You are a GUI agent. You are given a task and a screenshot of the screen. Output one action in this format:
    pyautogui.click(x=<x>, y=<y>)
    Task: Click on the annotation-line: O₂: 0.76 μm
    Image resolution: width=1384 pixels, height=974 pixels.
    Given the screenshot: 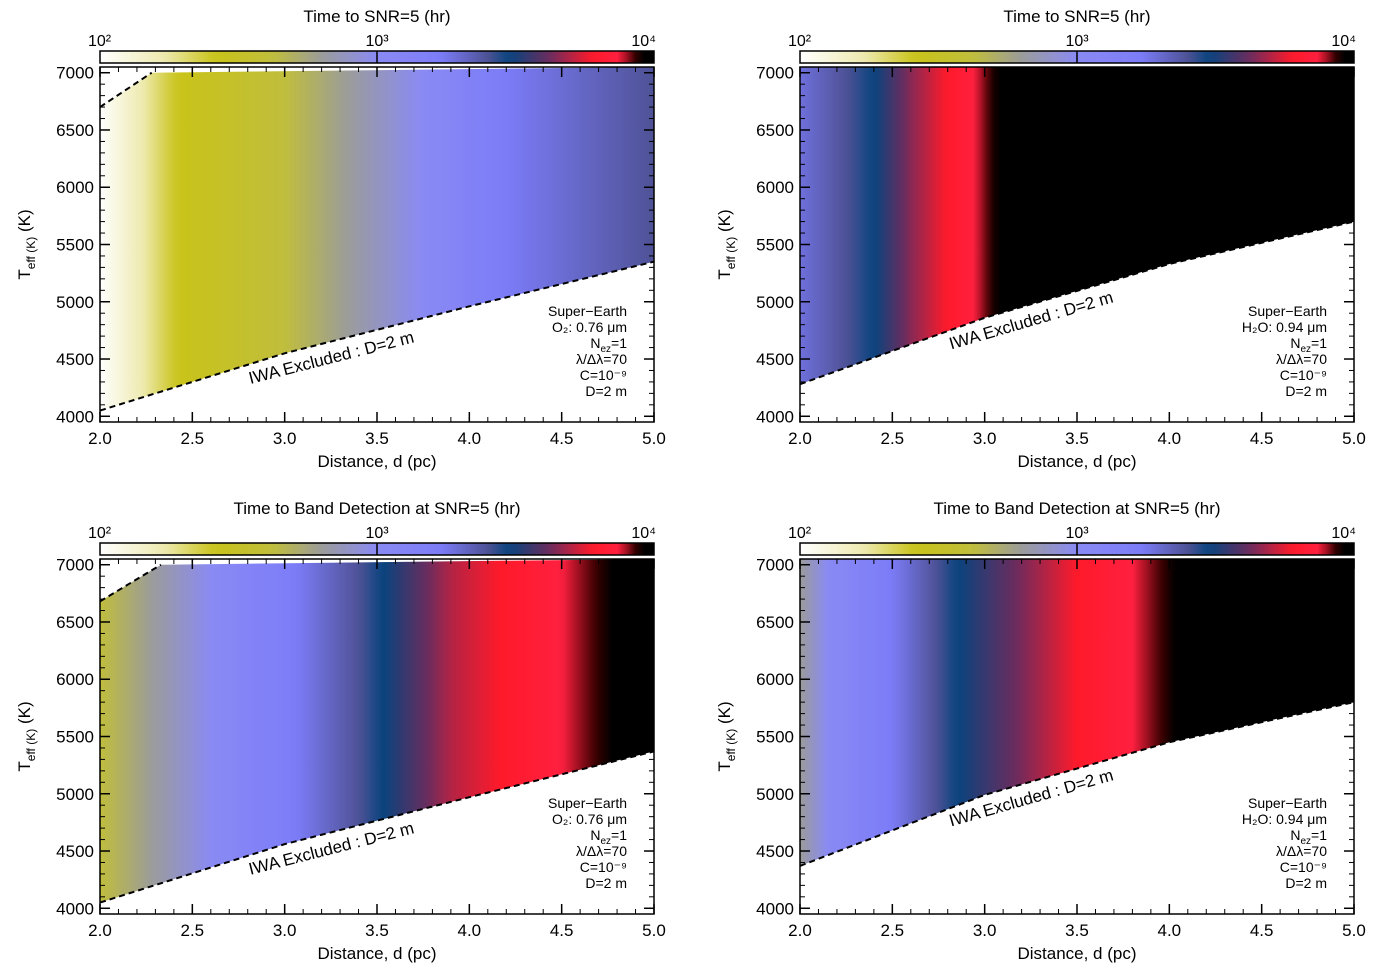 What is the action you would take?
    pyautogui.click(x=589, y=819)
    